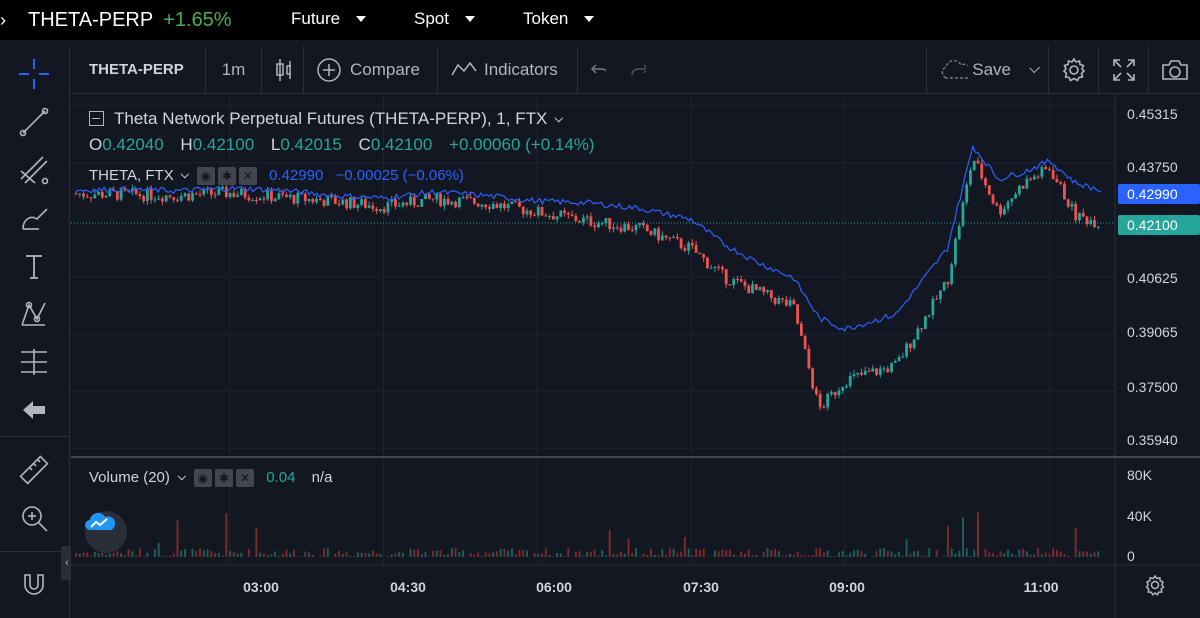 The width and height of the screenshot is (1200, 618). What do you see at coordinates (67, 563) in the screenshot?
I see `collapse-toolbar-button: ‹` at bounding box center [67, 563].